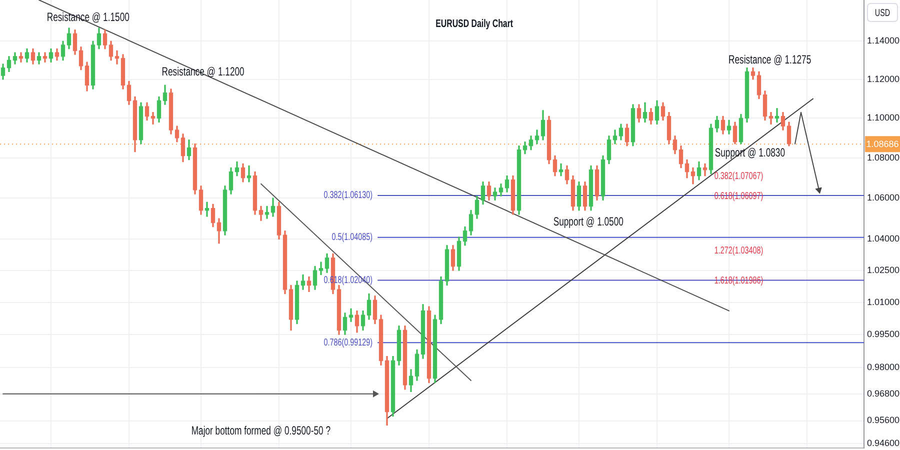 The image size is (900, 450). What do you see at coordinates (883, 79) in the screenshot?
I see `y-tick-label: 1.12000` at bounding box center [883, 79].